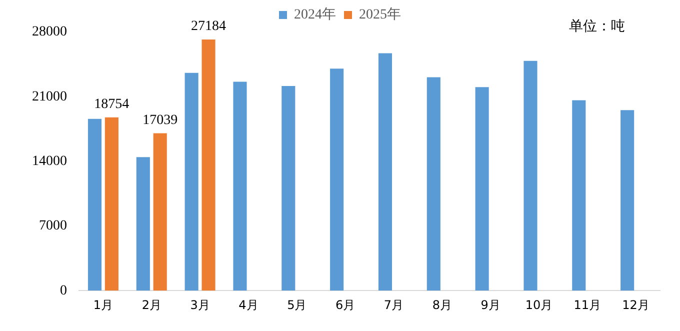 This screenshot has height=331, width=680. What do you see at coordinates (63, 290) in the screenshot?
I see `y-tick-label: 0` at bounding box center [63, 290].